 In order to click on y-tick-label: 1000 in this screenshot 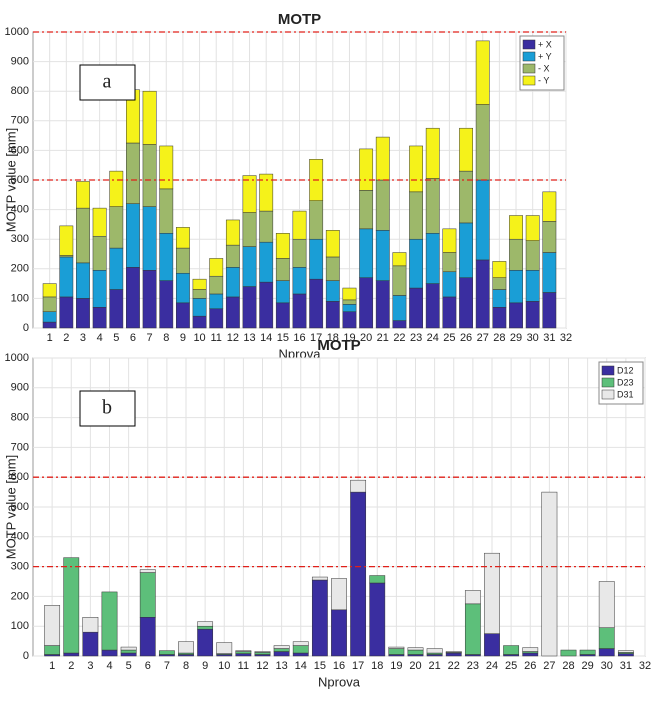, I will do `click(17, 358)`.